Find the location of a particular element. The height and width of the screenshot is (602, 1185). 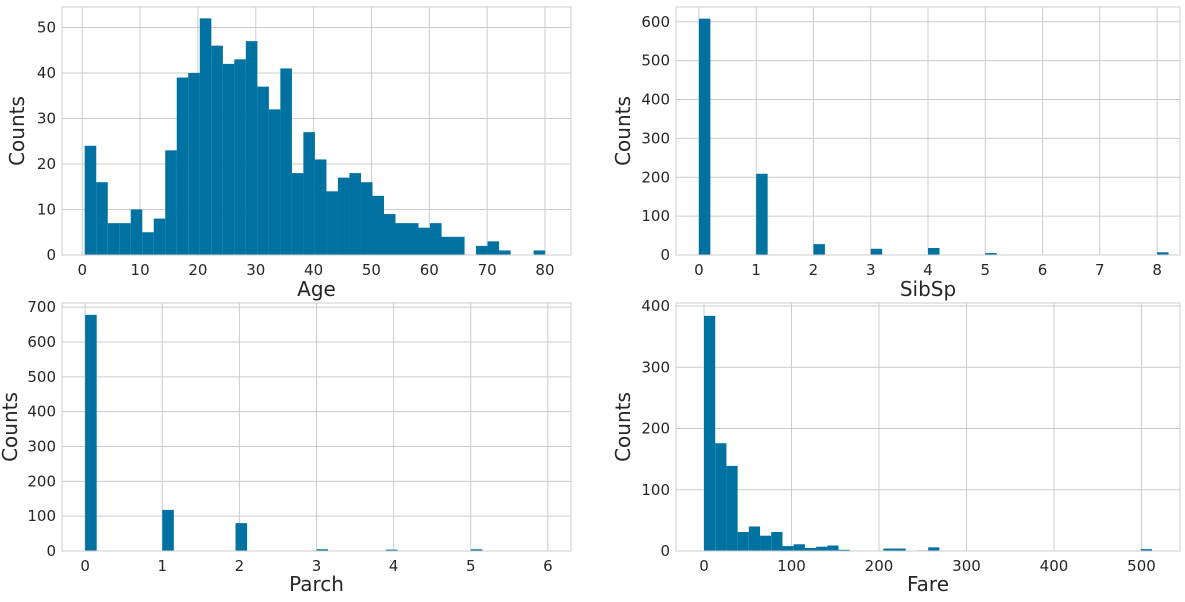

y-tick-label: 40 is located at coordinates (46, 73).